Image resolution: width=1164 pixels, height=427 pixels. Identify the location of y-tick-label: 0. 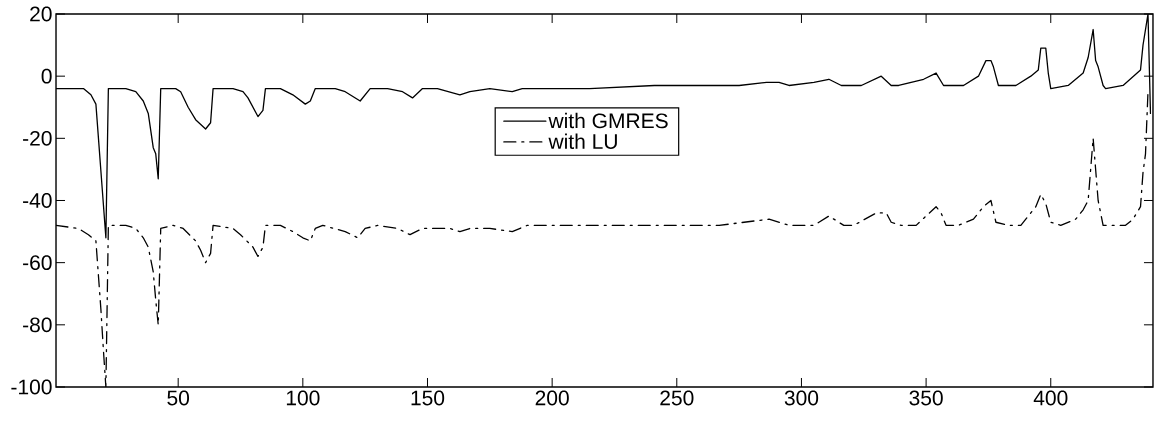
(46, 76).